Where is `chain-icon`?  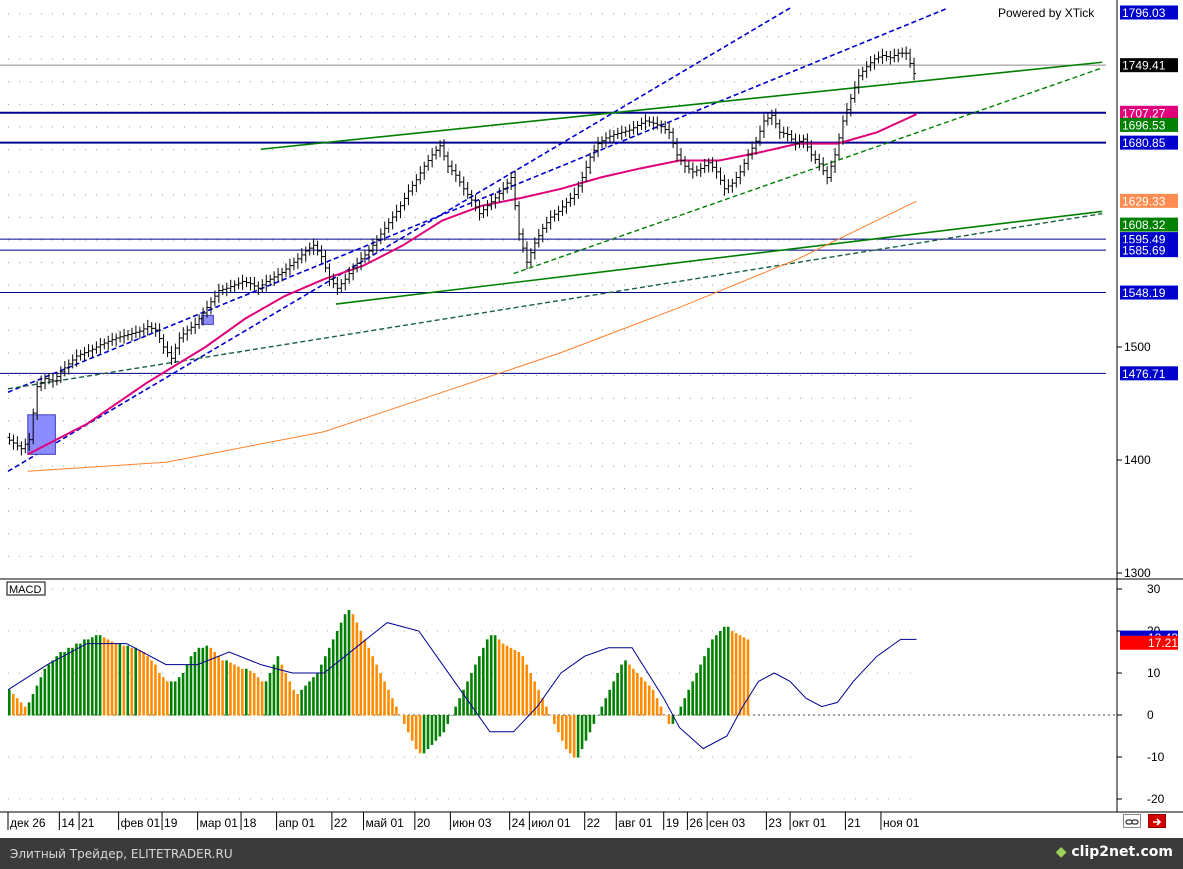
chain-icon is located at coordinates (1132, 821).